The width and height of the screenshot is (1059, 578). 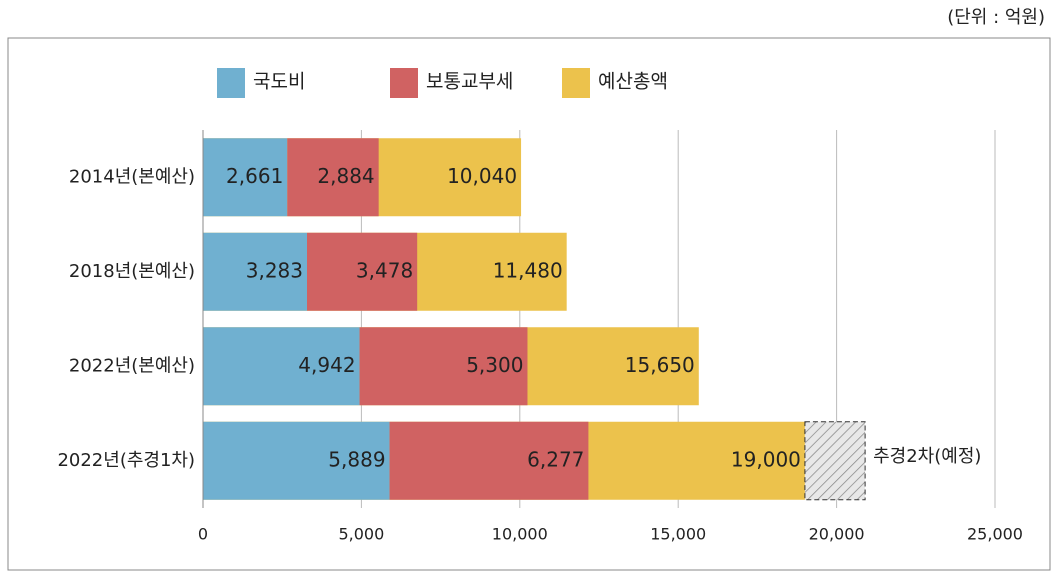 I want to click on projection-box, so click(x=835, y=461).